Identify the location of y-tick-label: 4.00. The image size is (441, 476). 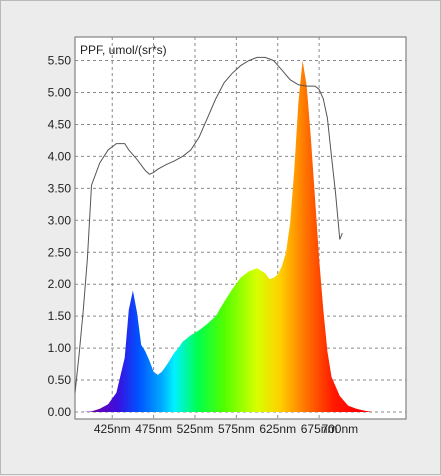
(60, 156).